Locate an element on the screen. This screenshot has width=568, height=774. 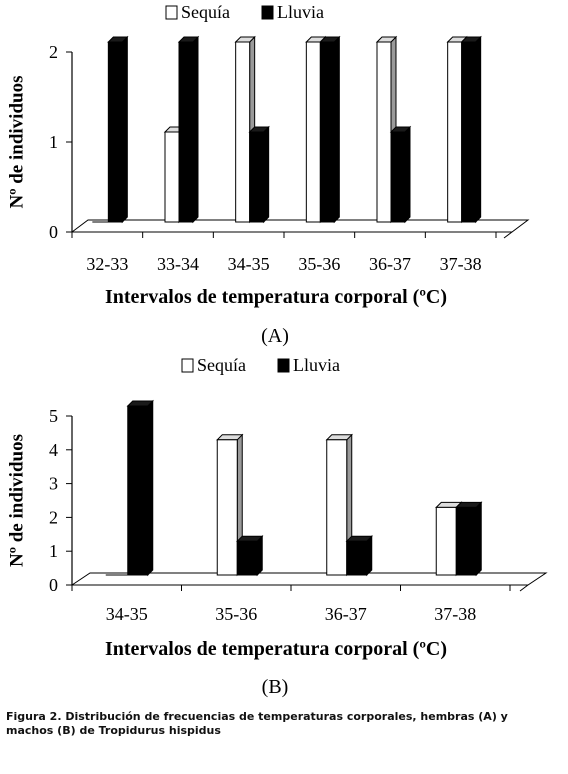
chart-a-floor-corner is located at coordinates (508, 235).